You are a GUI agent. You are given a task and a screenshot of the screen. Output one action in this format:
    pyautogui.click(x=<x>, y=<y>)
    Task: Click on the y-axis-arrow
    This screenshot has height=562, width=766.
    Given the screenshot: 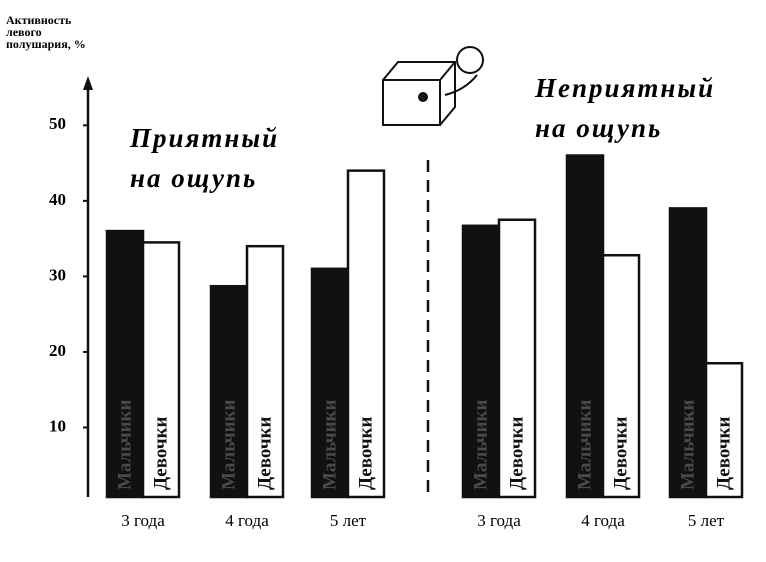 What is the action you would take?
    pyautogui.click(x=88, y=83)
    